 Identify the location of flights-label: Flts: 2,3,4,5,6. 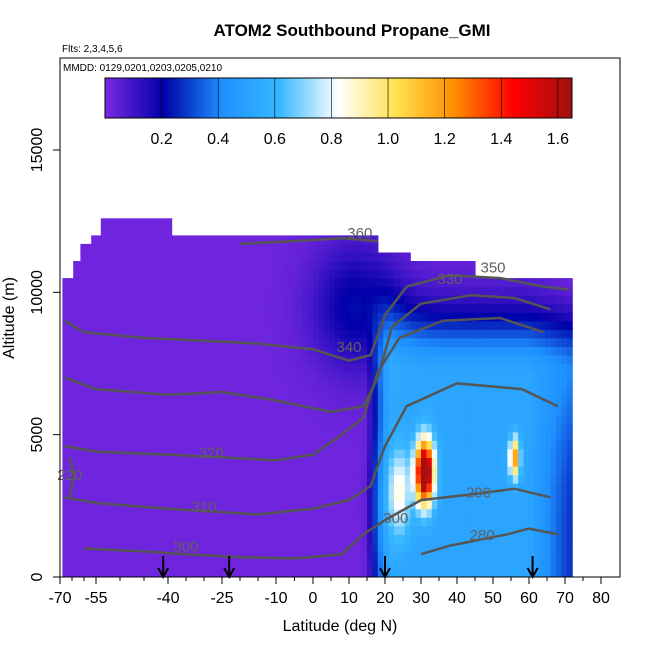
(92, 49).